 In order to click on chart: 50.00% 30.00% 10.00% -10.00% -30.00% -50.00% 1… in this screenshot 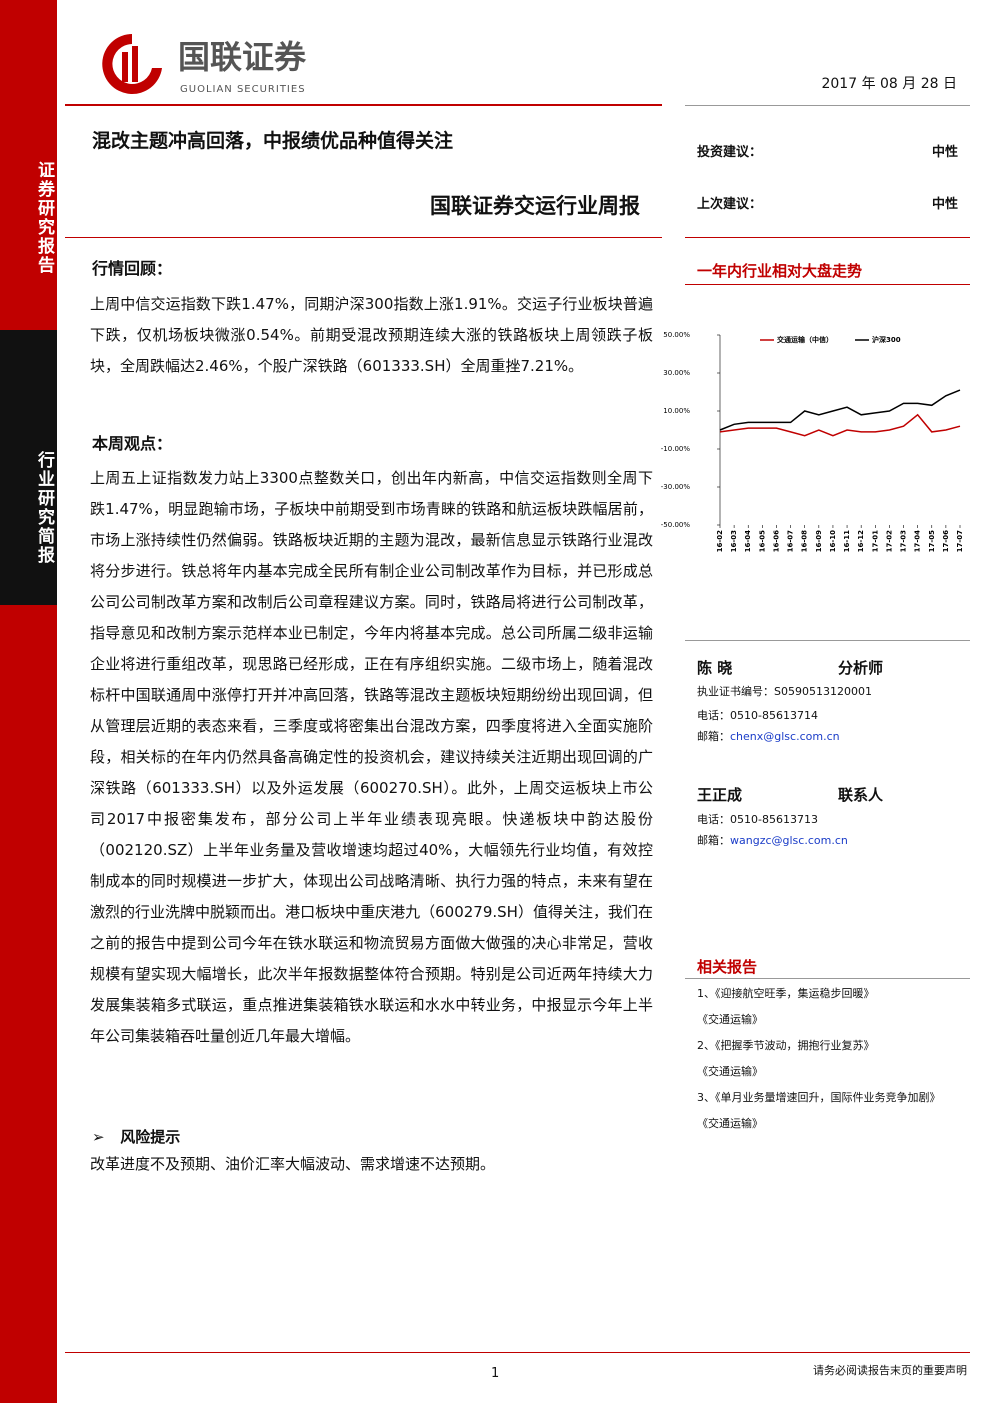, I will do `click(815, 442)`.